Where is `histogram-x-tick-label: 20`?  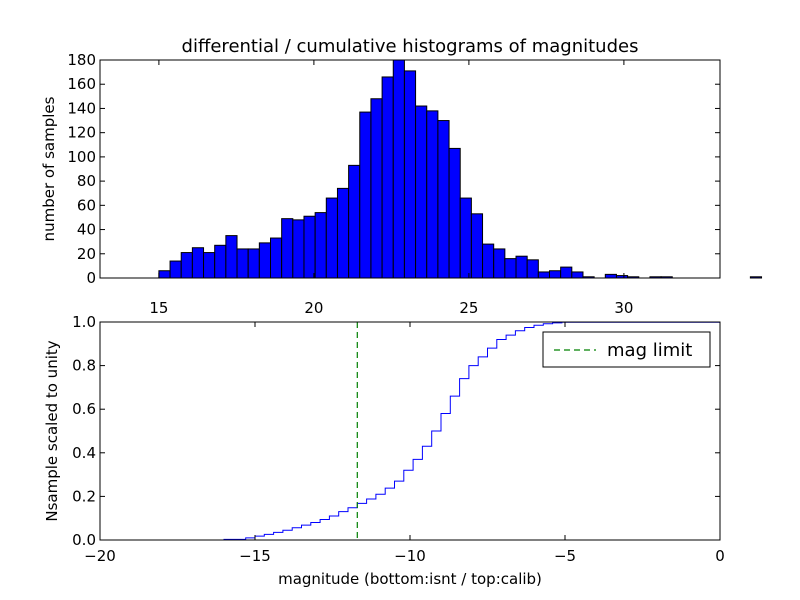 histogram-x-tick-label: 20 is located at coordinates (313, 308).